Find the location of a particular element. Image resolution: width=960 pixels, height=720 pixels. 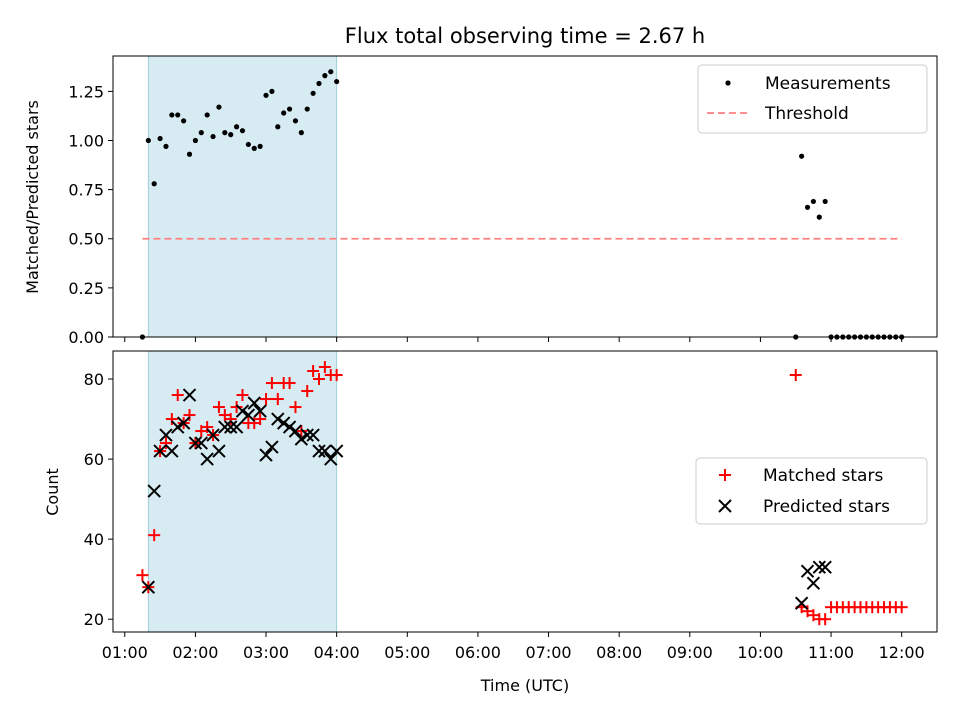

bottom-legend: Matched stars Predicted stars is located at coordinates (811, 491).